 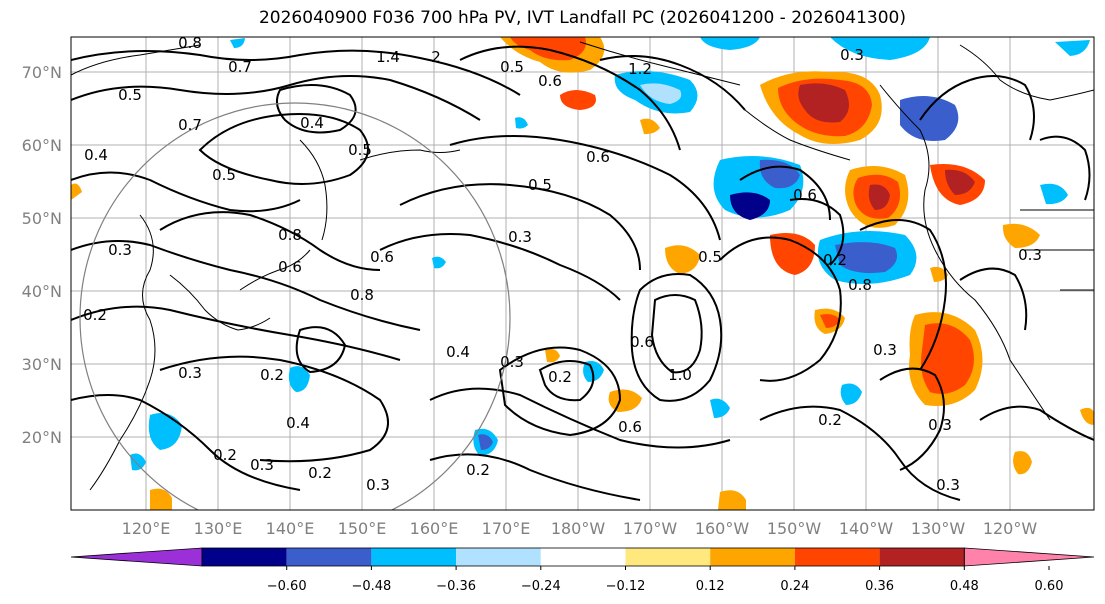 I want to click on longitude-label: 160°E, so click(x=434, y=528).